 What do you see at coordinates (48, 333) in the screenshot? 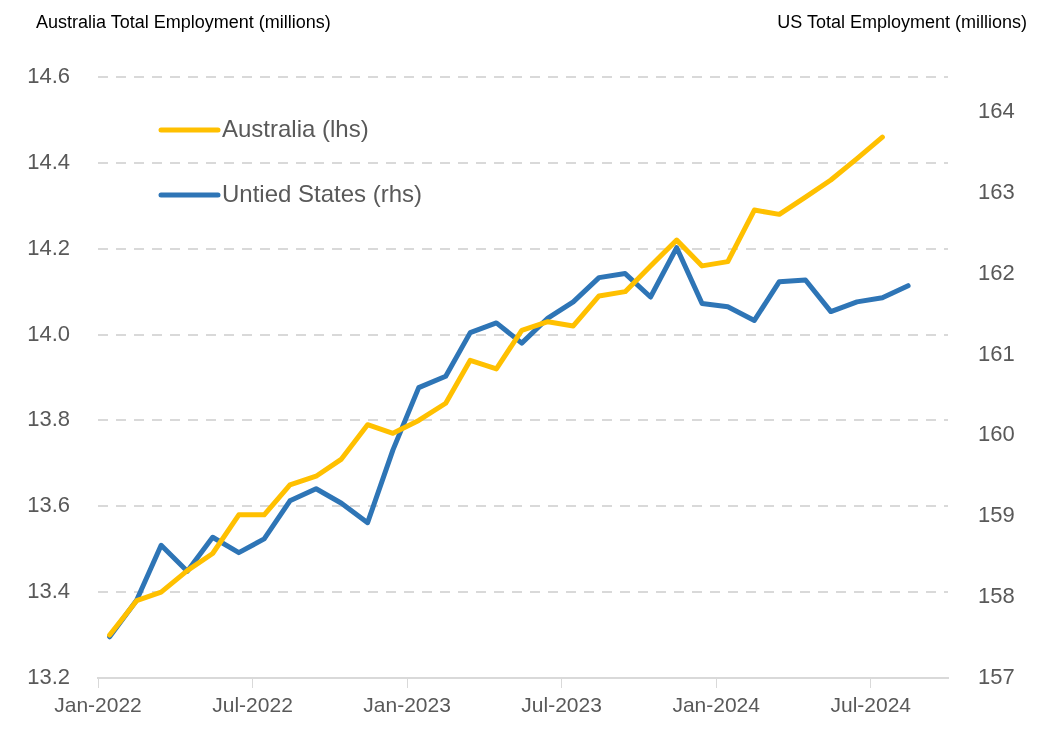
I see `y-tick-label: 14.0` at bounding box center [48, 333].